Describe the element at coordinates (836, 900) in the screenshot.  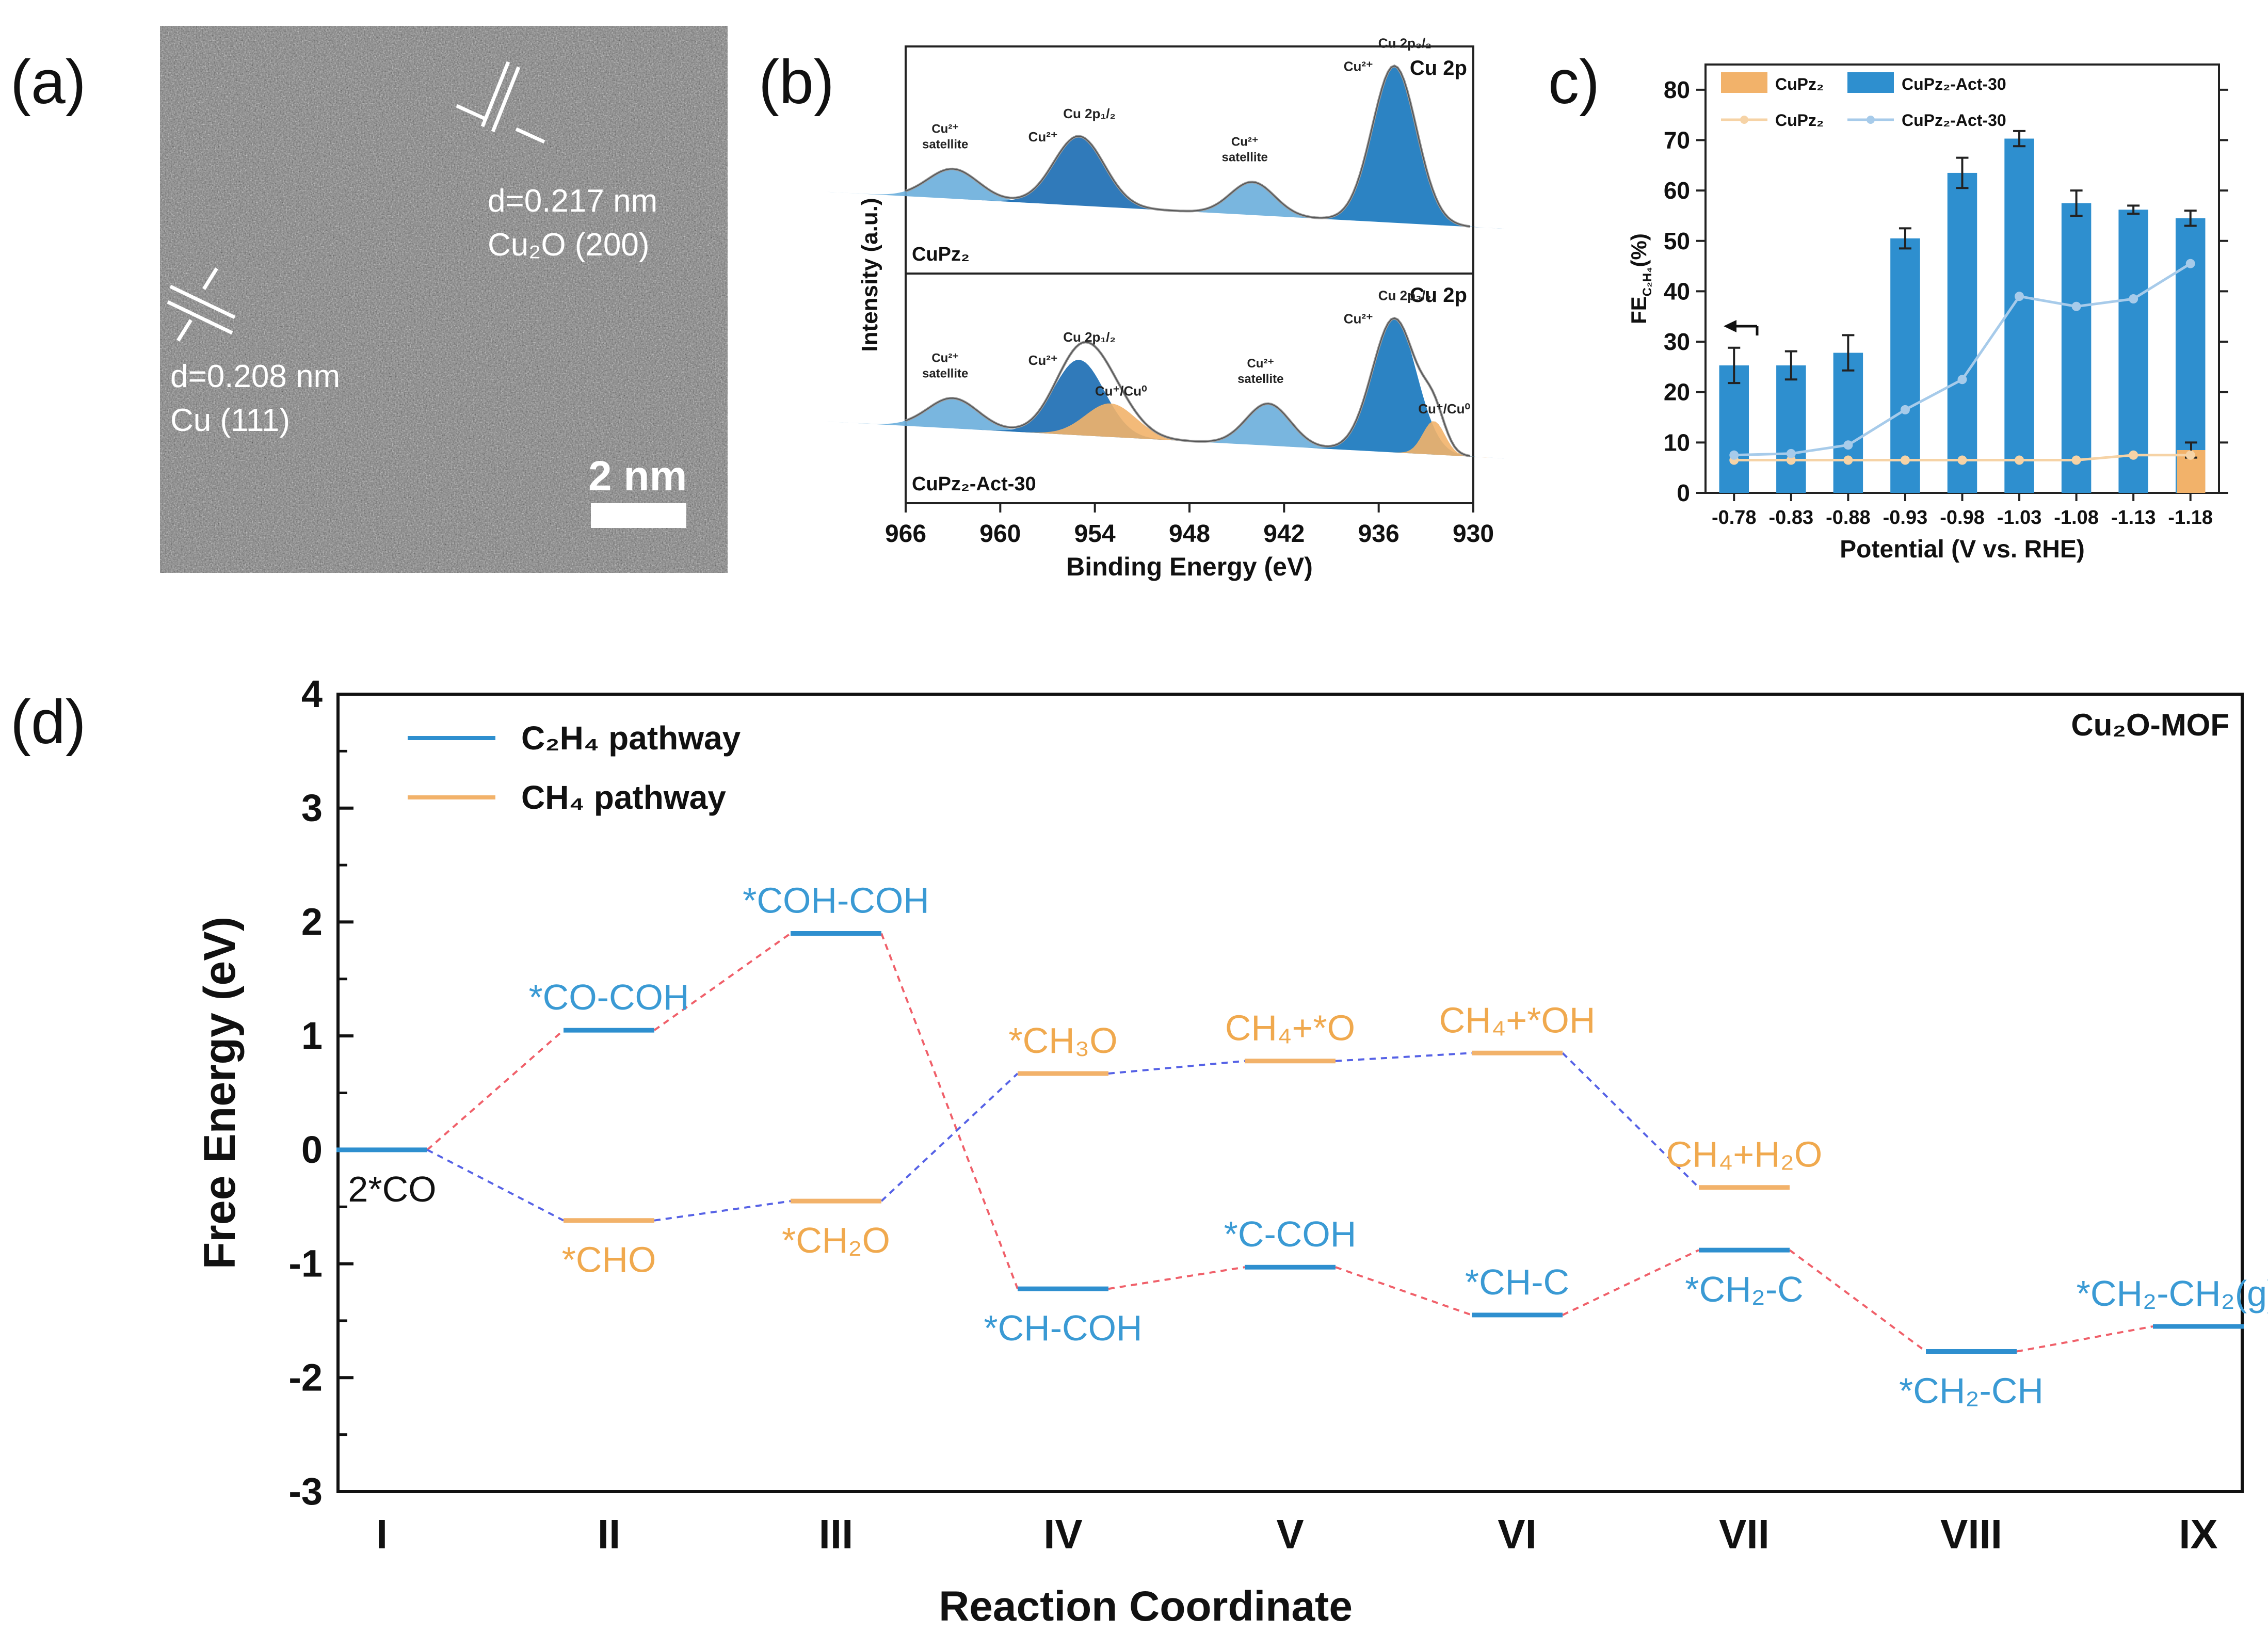
I see `c2h4-level-label-2: *COH-COH` at that location.